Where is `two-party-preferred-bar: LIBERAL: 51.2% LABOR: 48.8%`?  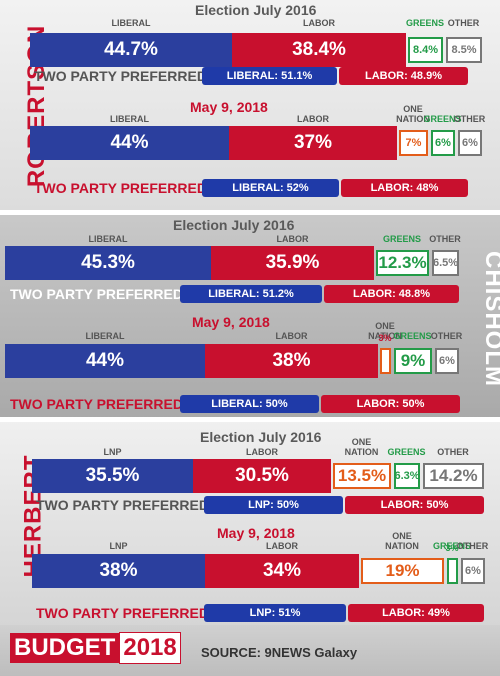 two-party-preferred-bar: LIBERAL: 51.2% LABOR: 48.8% is located at coordinates (320, 294).